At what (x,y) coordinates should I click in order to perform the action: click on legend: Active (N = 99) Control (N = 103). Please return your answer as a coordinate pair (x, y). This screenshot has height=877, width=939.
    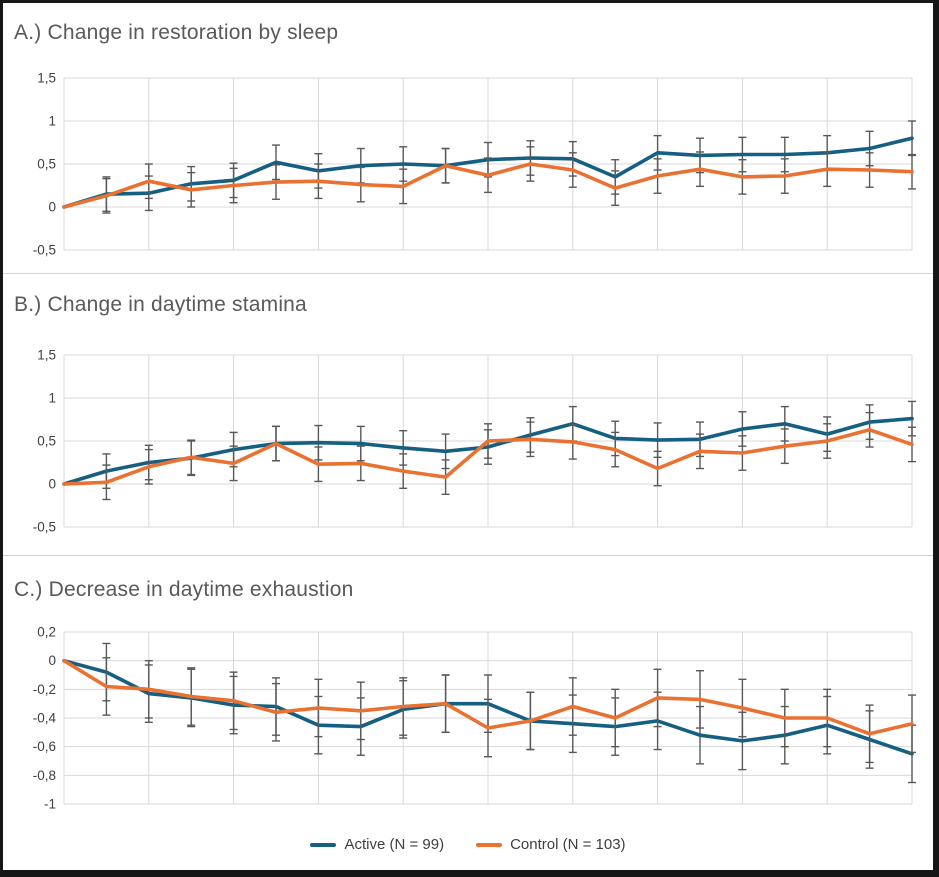
    Looking at the image, I should click on (468, 844).